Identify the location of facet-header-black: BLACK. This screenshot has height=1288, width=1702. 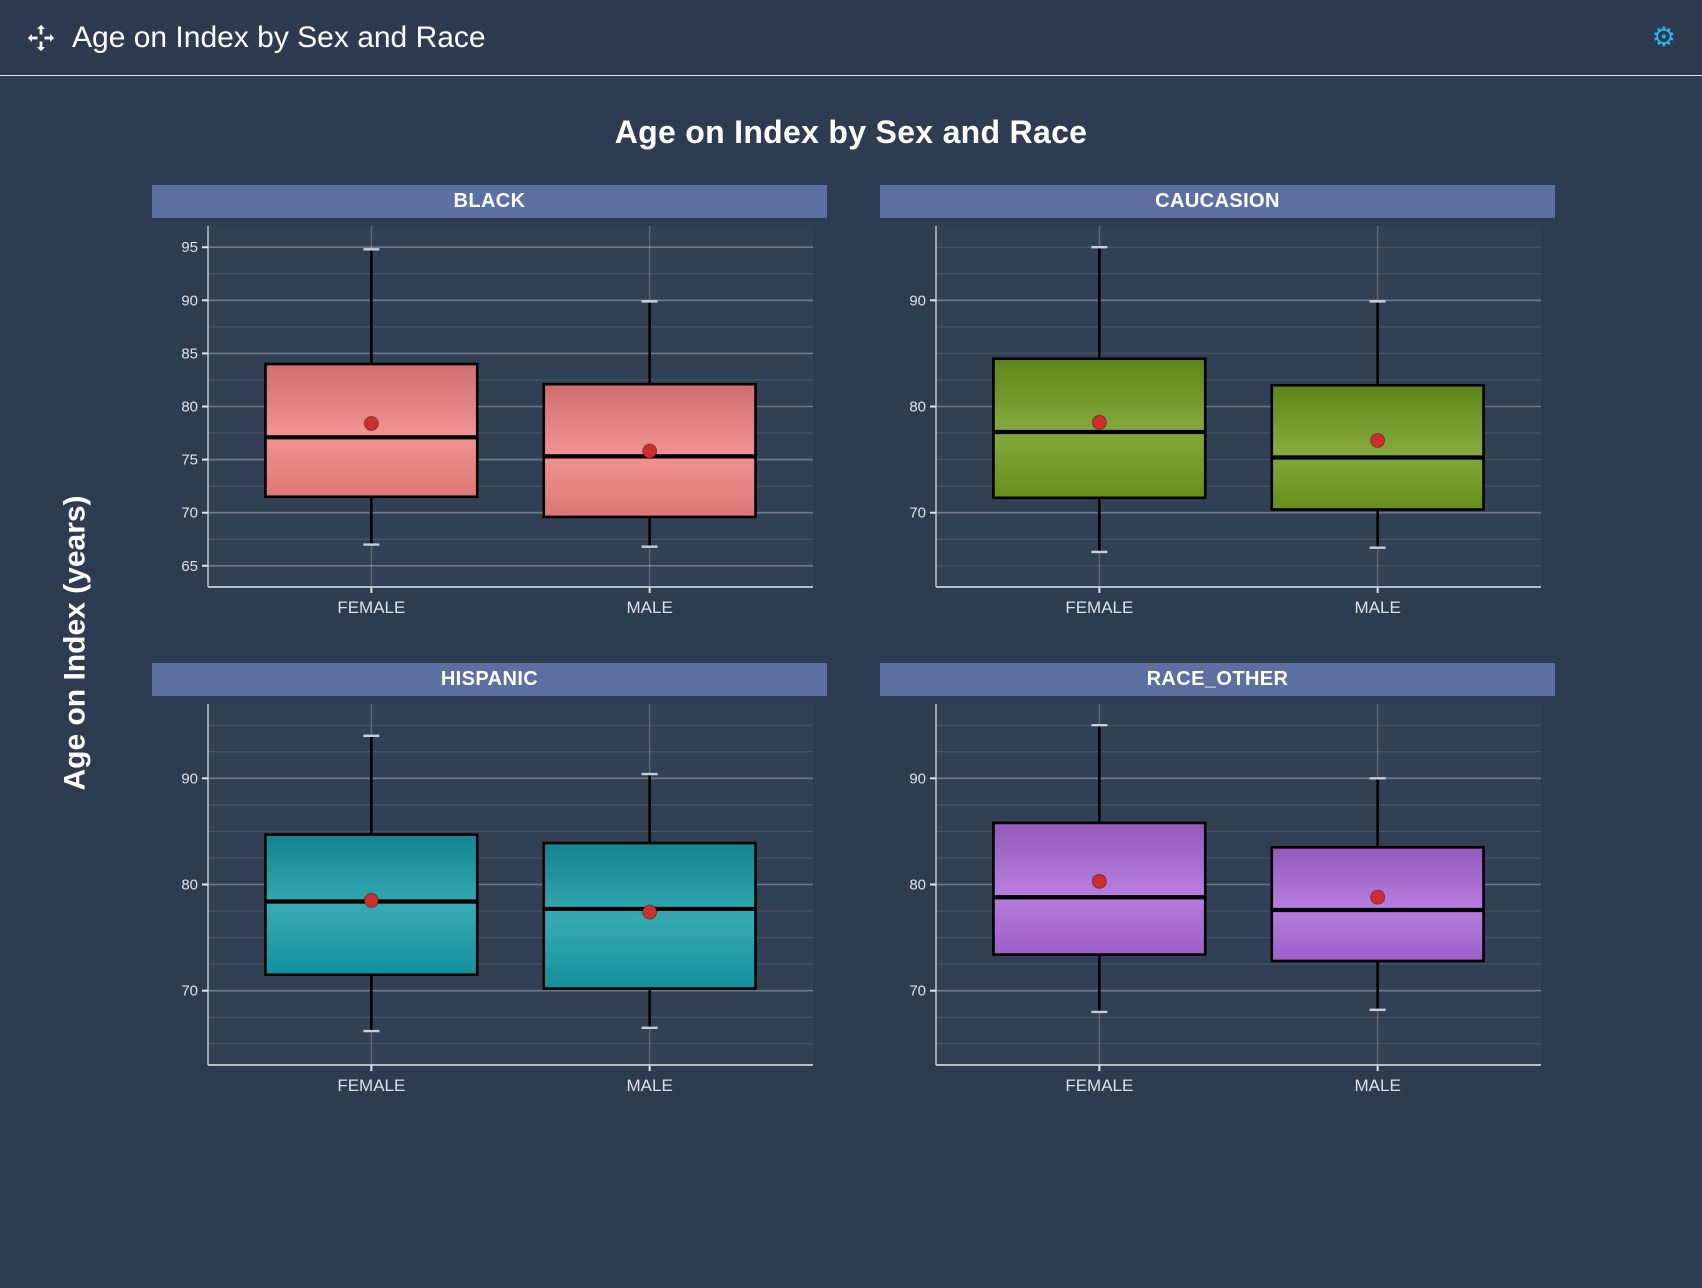
(489, 201).